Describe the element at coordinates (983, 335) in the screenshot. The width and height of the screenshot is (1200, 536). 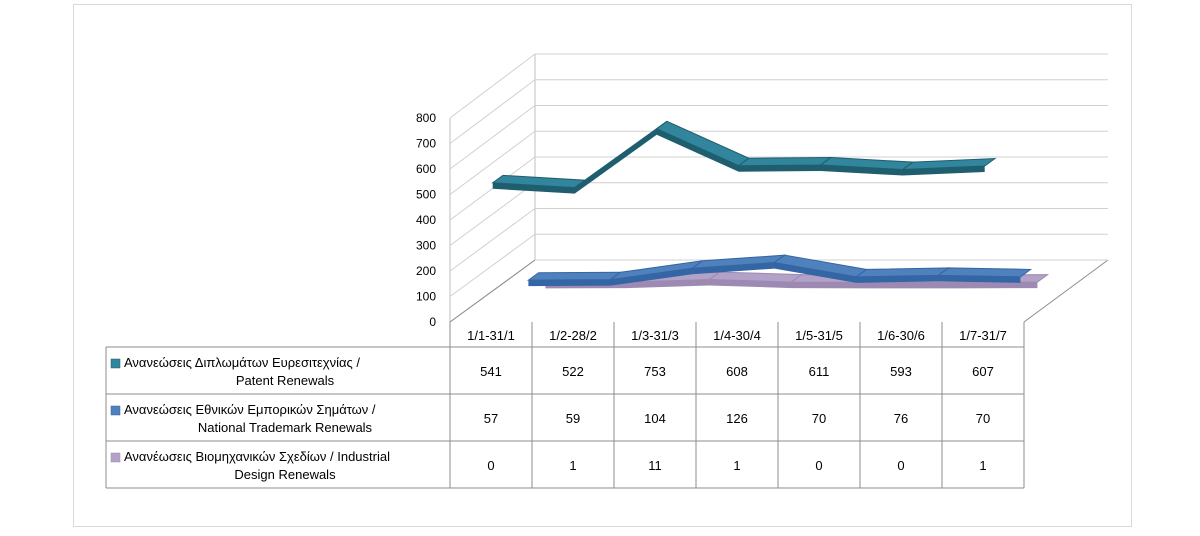
I see `x-category-label: 1/7-31/7` at that location.